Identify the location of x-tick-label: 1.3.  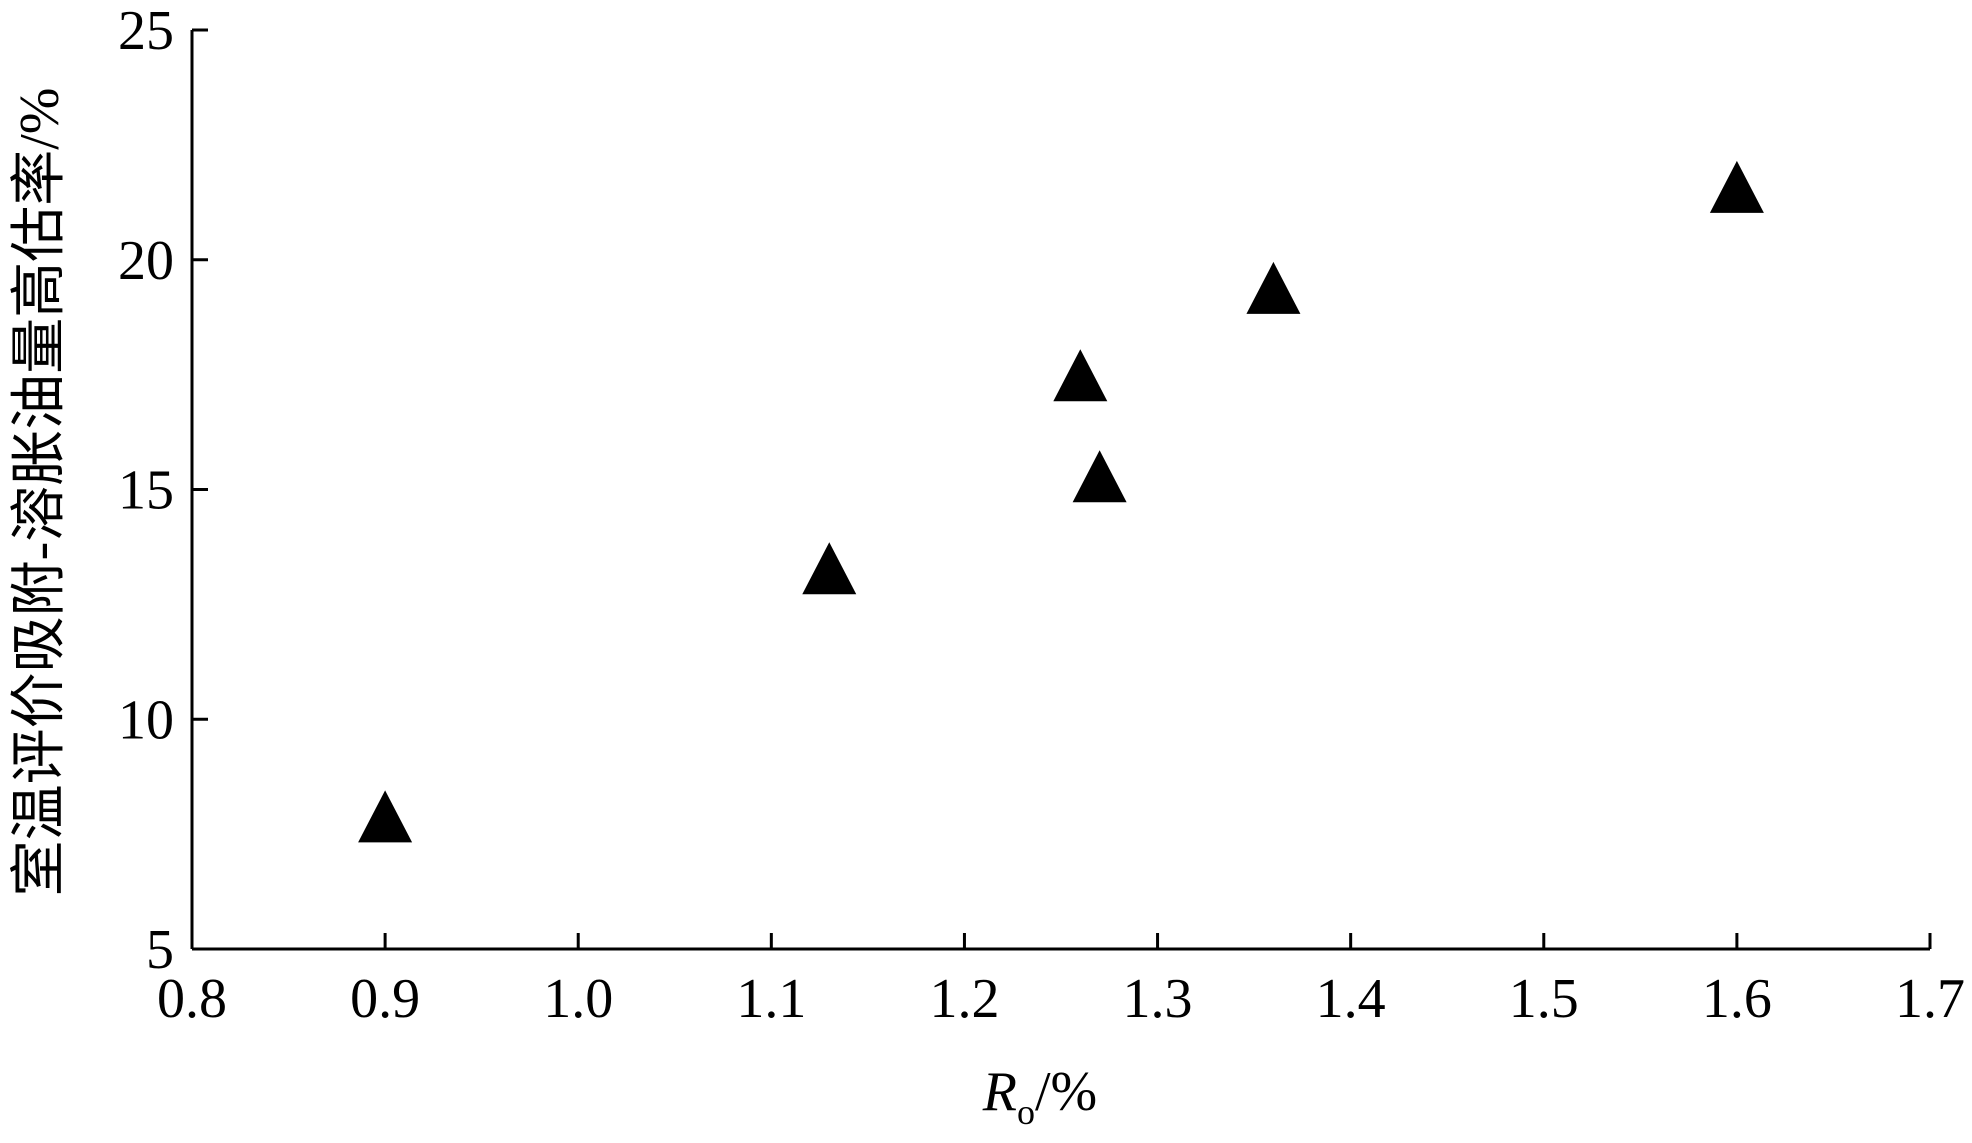
(1158, 999).